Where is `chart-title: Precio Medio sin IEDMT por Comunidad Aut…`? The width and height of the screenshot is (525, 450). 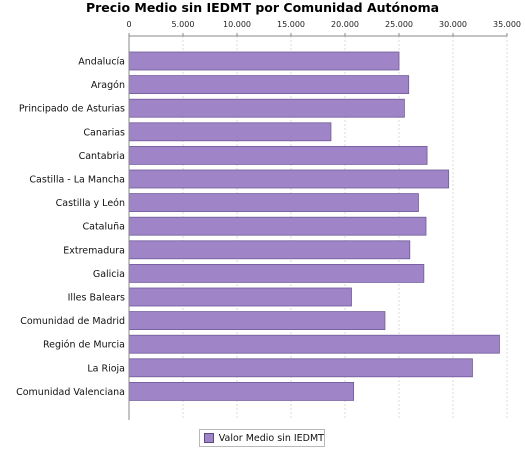 chart-title: Precio Medio sin IEDMT por Comunidad Aut… is located at coordinates (262, 7).